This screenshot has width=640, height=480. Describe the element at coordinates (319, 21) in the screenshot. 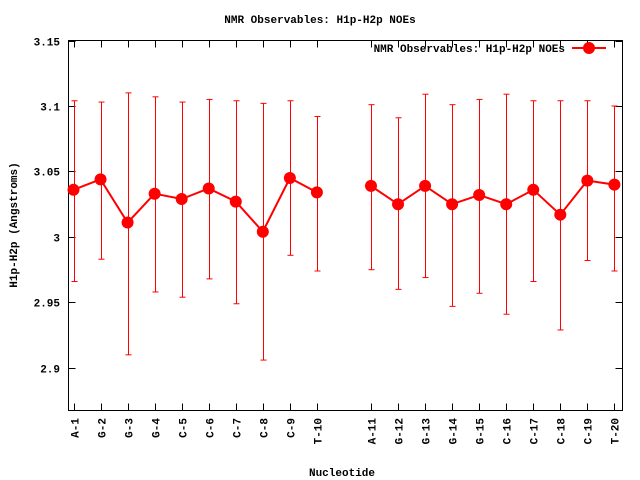

I see `chart-title: NMR Observables: H1p-H2p NOEs` at that location.